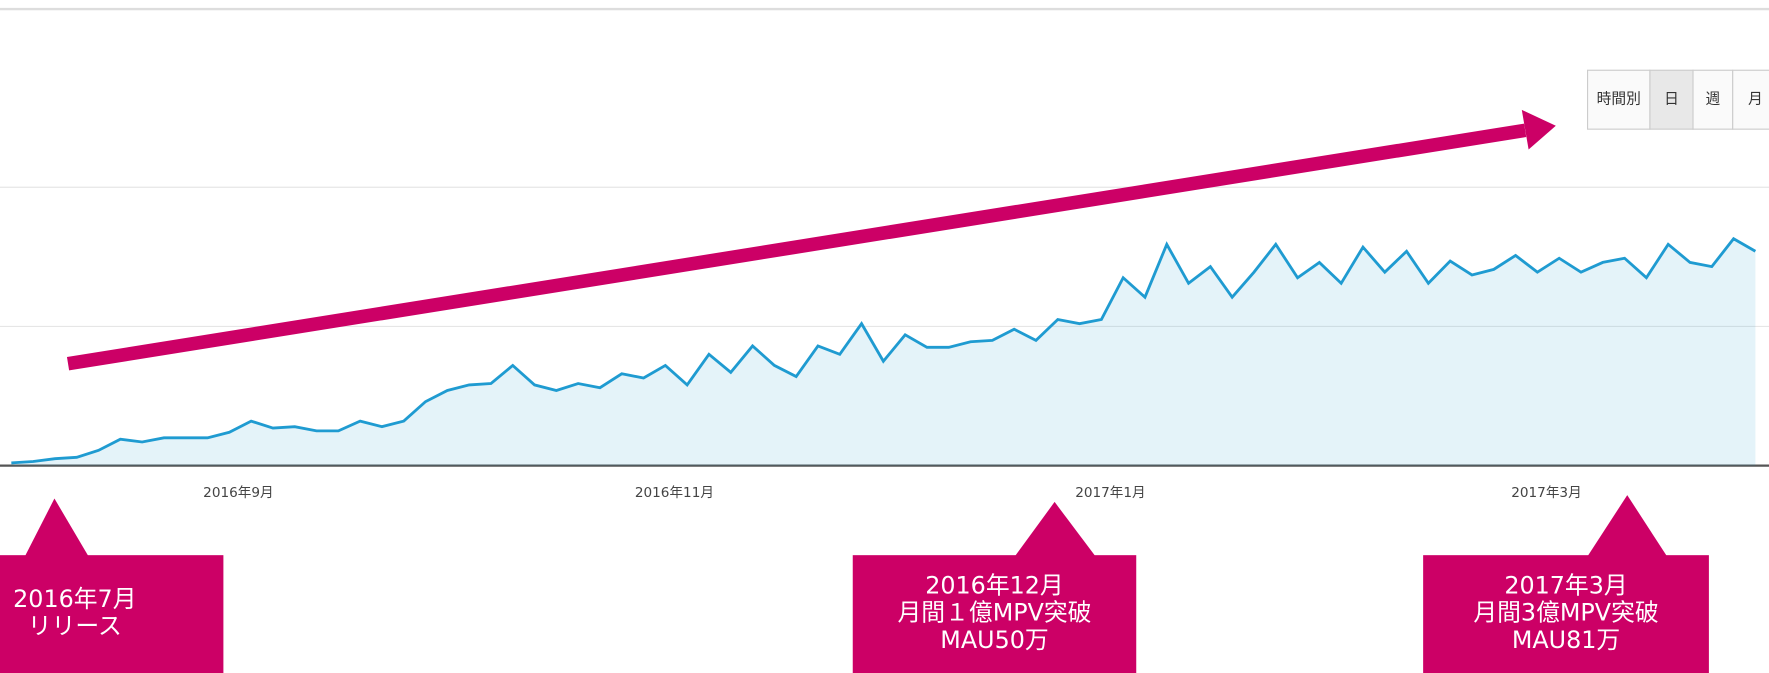 This screenshot has width=1769, height=673. Describe the element at coordinates (1538, 129) in the screenshot. I see `arrow-head` at that location.